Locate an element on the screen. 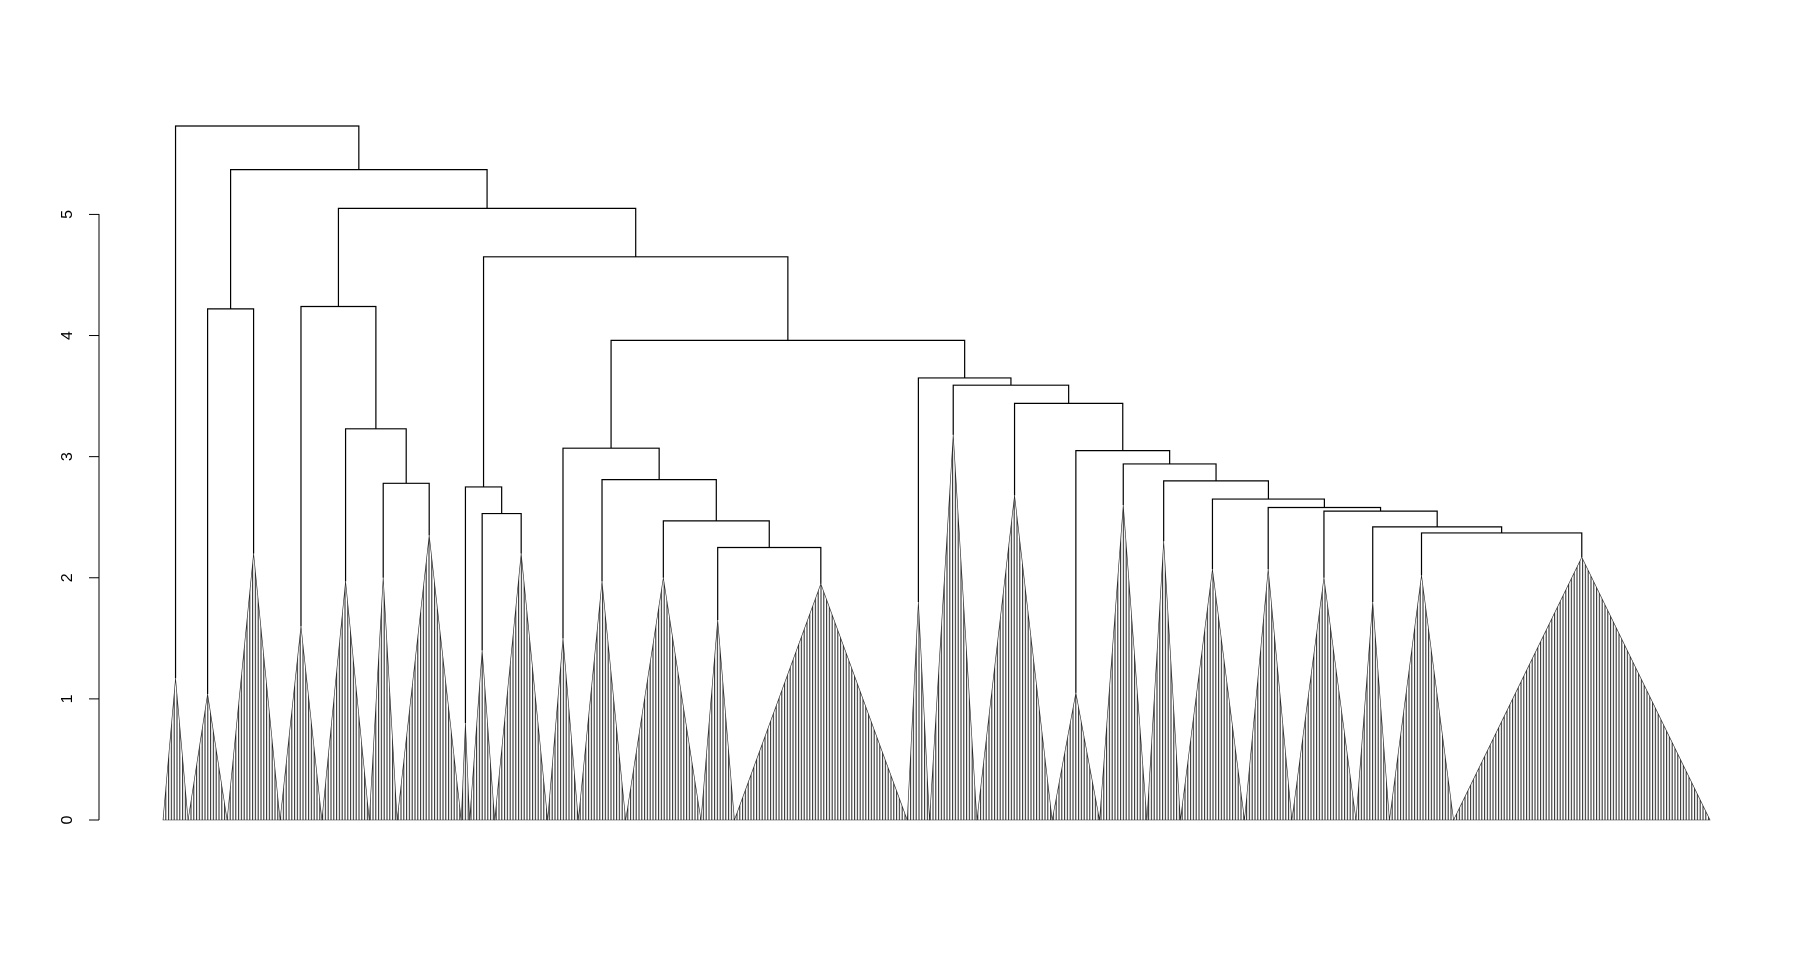 The image size is (1800, 960). y-tick-label: 5 is located at coordinates (67, 214).